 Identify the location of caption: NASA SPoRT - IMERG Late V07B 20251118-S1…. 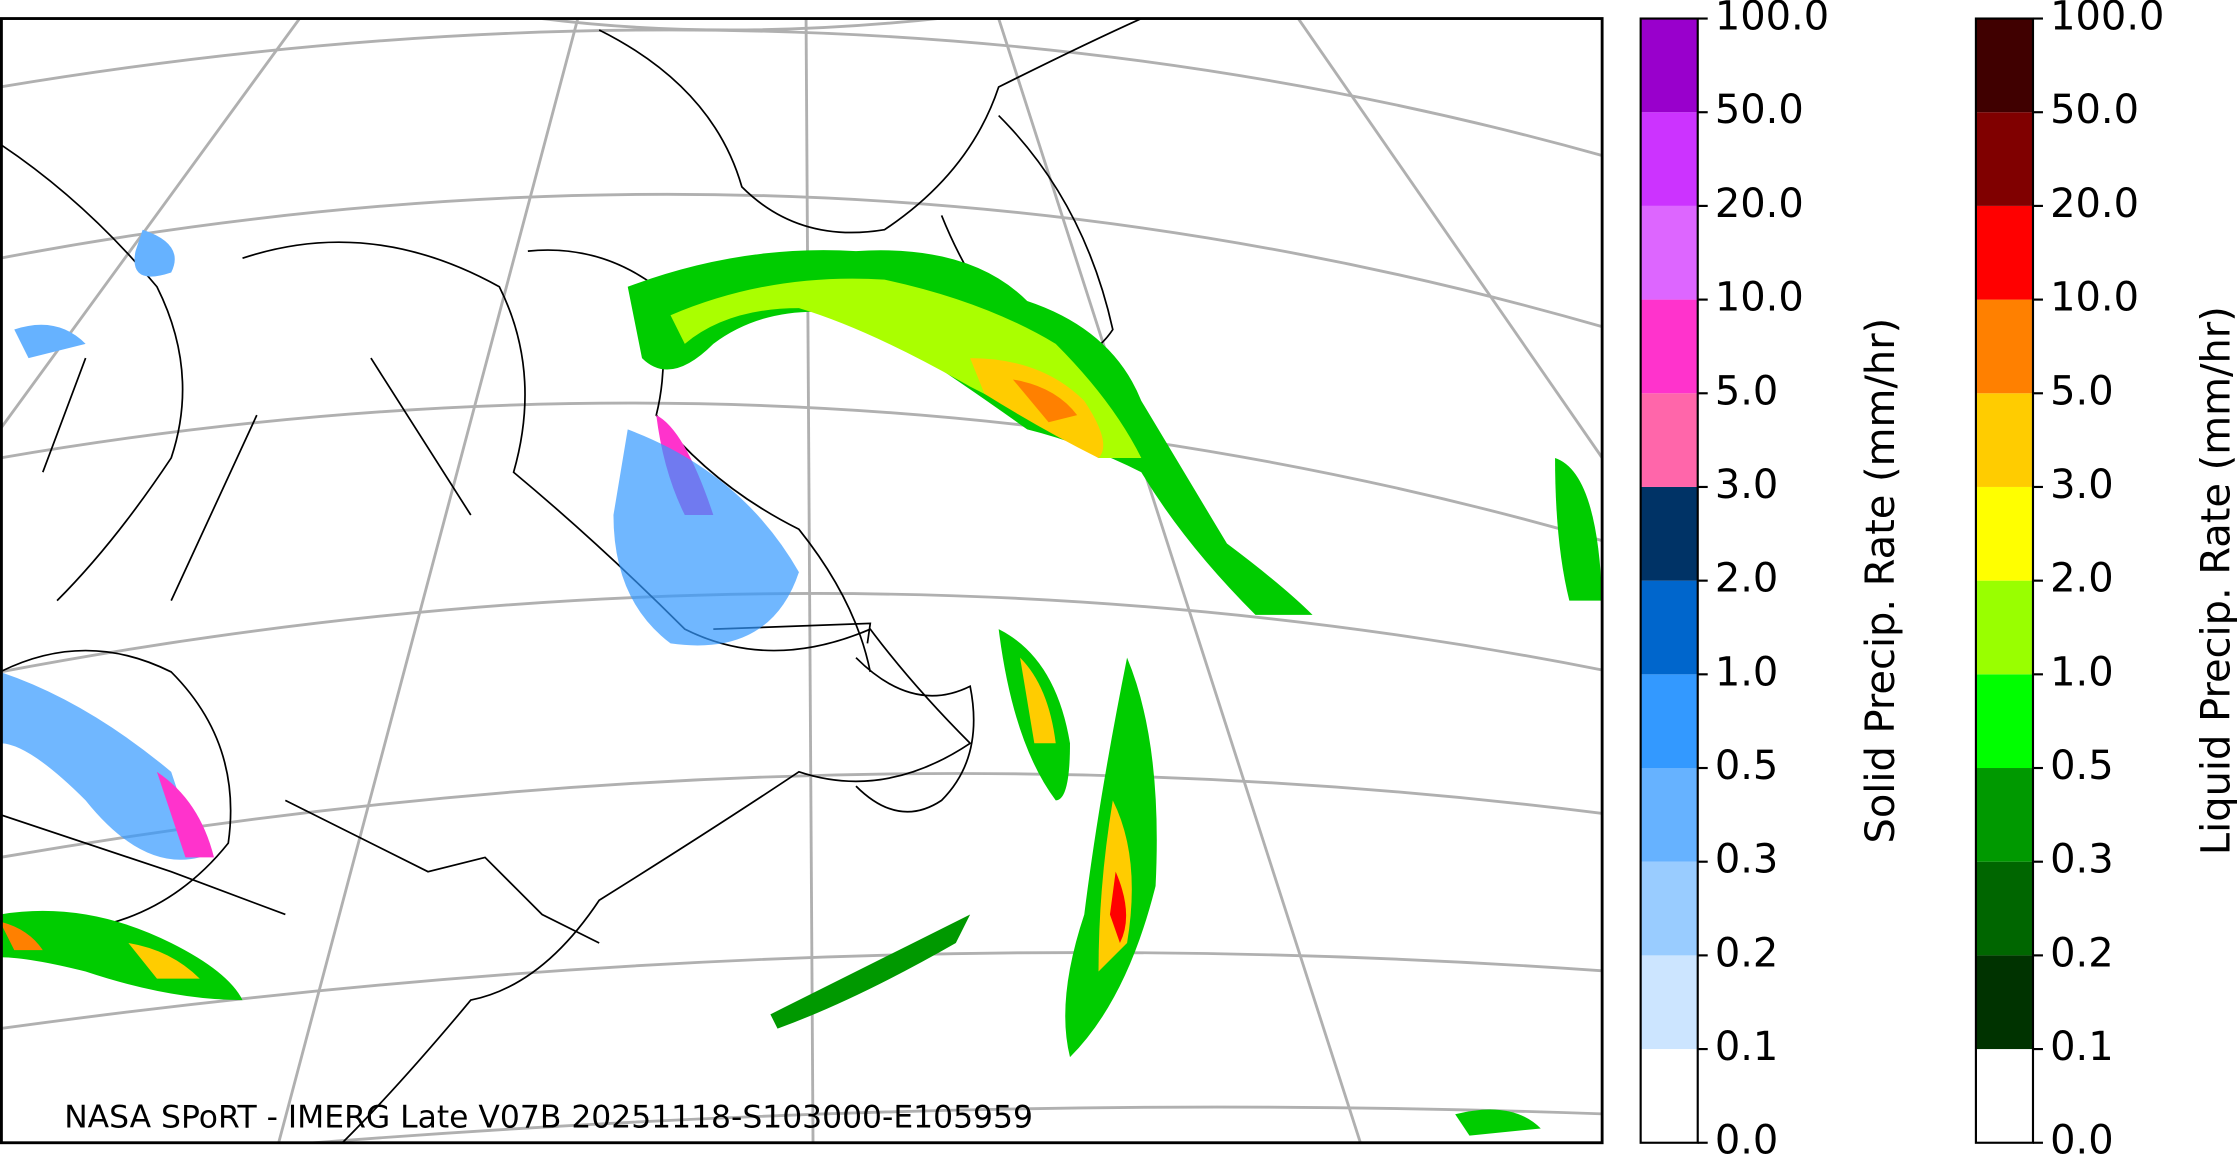
(548, 1117).